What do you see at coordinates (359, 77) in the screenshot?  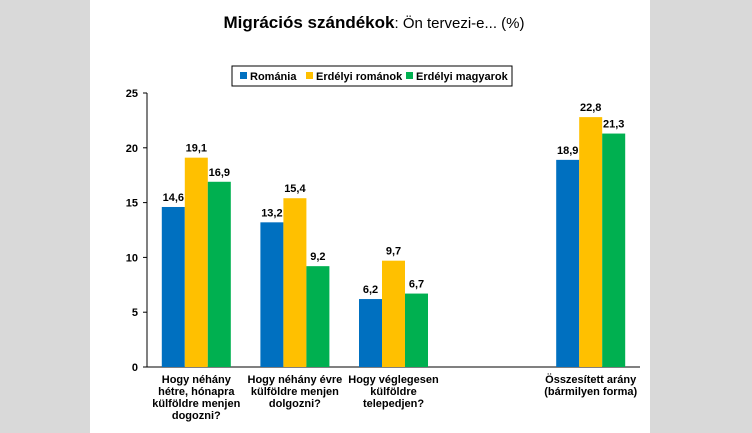 I see `legend-label: Erdélyi románok` at bounding box center [359, 77].